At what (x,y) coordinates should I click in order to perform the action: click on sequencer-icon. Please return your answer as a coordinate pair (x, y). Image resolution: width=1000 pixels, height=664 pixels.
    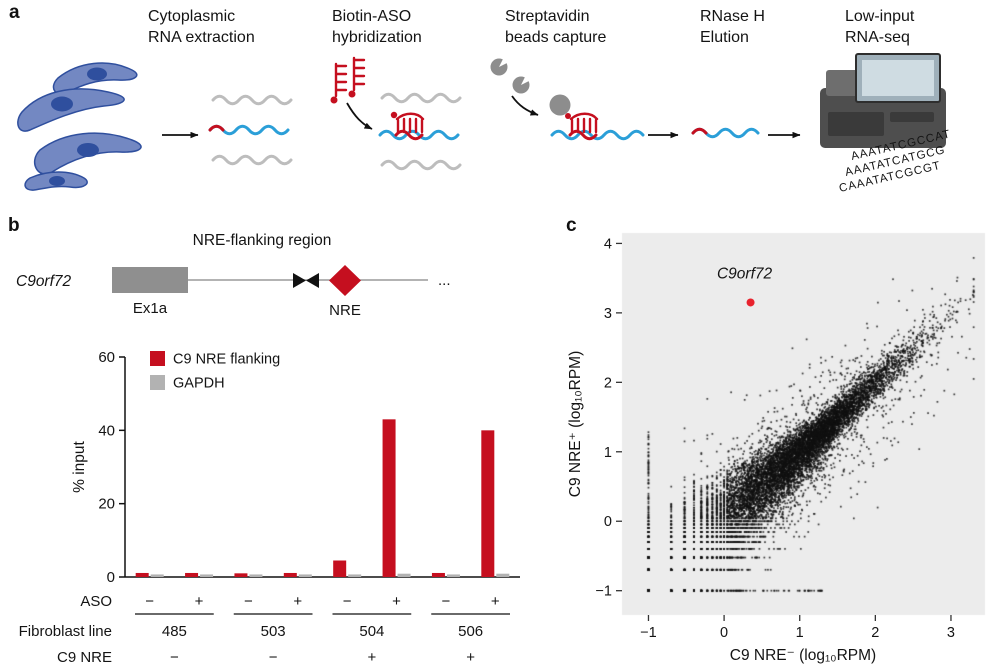
    Looking at the image, I should click on (883, 100).